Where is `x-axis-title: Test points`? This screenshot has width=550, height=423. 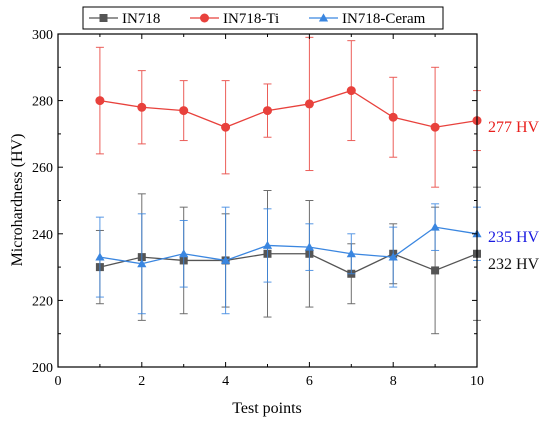
x-axis-title: Test points is located at coordinates (267, 408).